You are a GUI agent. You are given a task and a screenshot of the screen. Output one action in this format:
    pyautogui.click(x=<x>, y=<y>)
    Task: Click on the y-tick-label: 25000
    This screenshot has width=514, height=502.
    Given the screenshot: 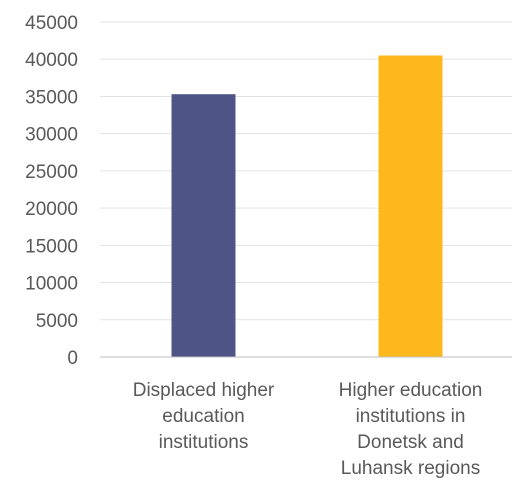 What is the action you would take?
    pyautogui.click(x=51, y=172)
    